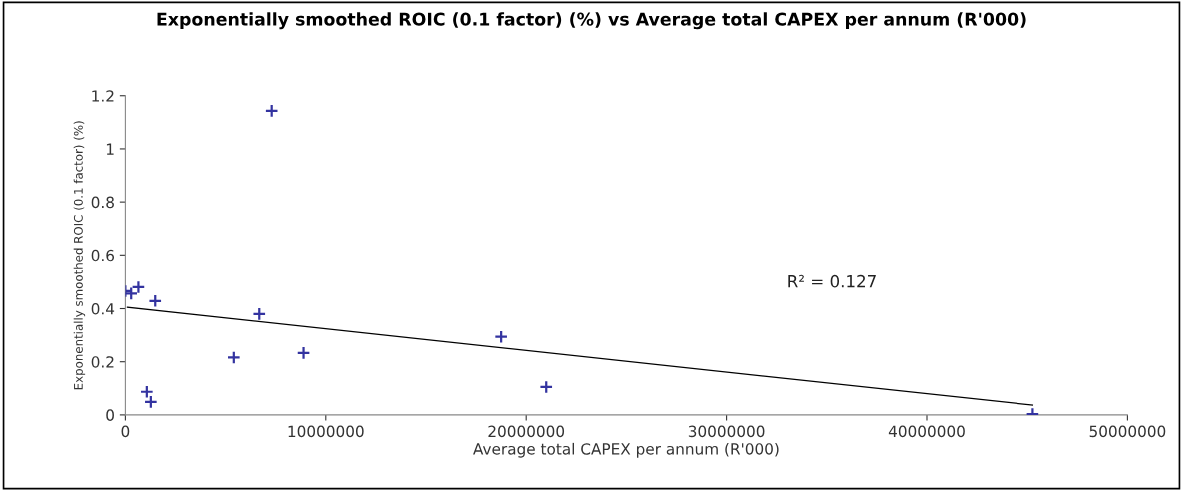 The image size is (1183, 491). What do you see at coordinates (526, 431) in the screenshot?
I see `x-tick-label: 20000000` at bounding box center [526, 431].